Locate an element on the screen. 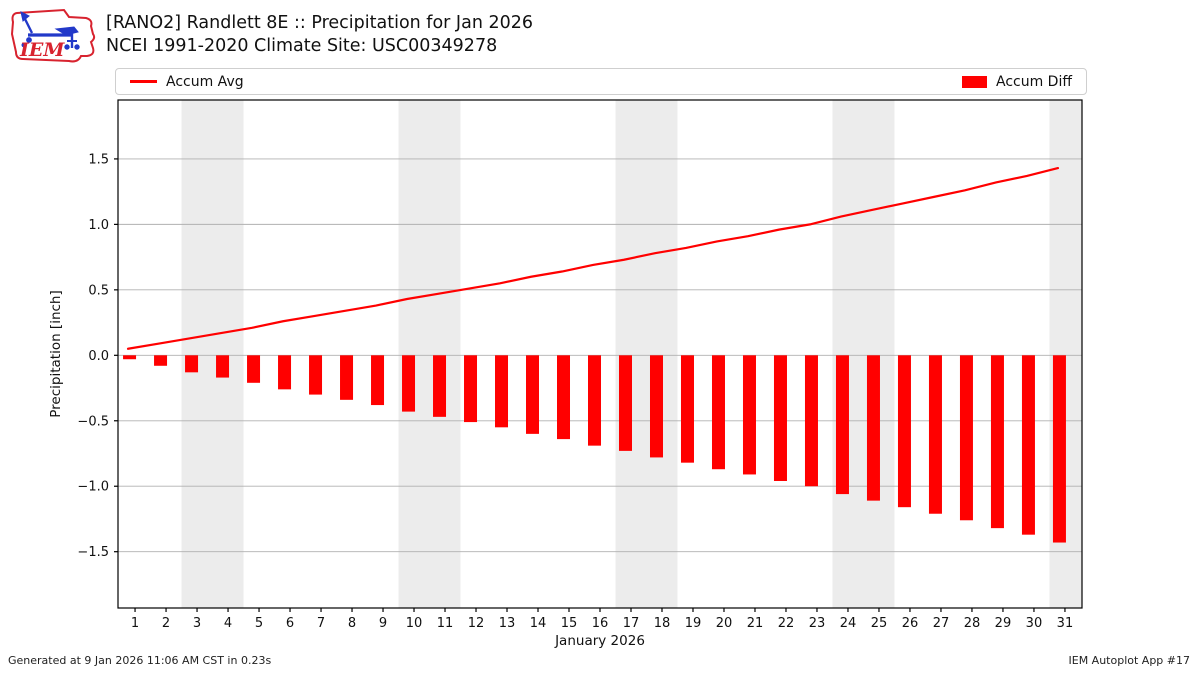 Image resolution: width=1200 pixels, height=675 pixels. app-credit: IEM Autoplot App #17 is located at coordinates (1129, 660).